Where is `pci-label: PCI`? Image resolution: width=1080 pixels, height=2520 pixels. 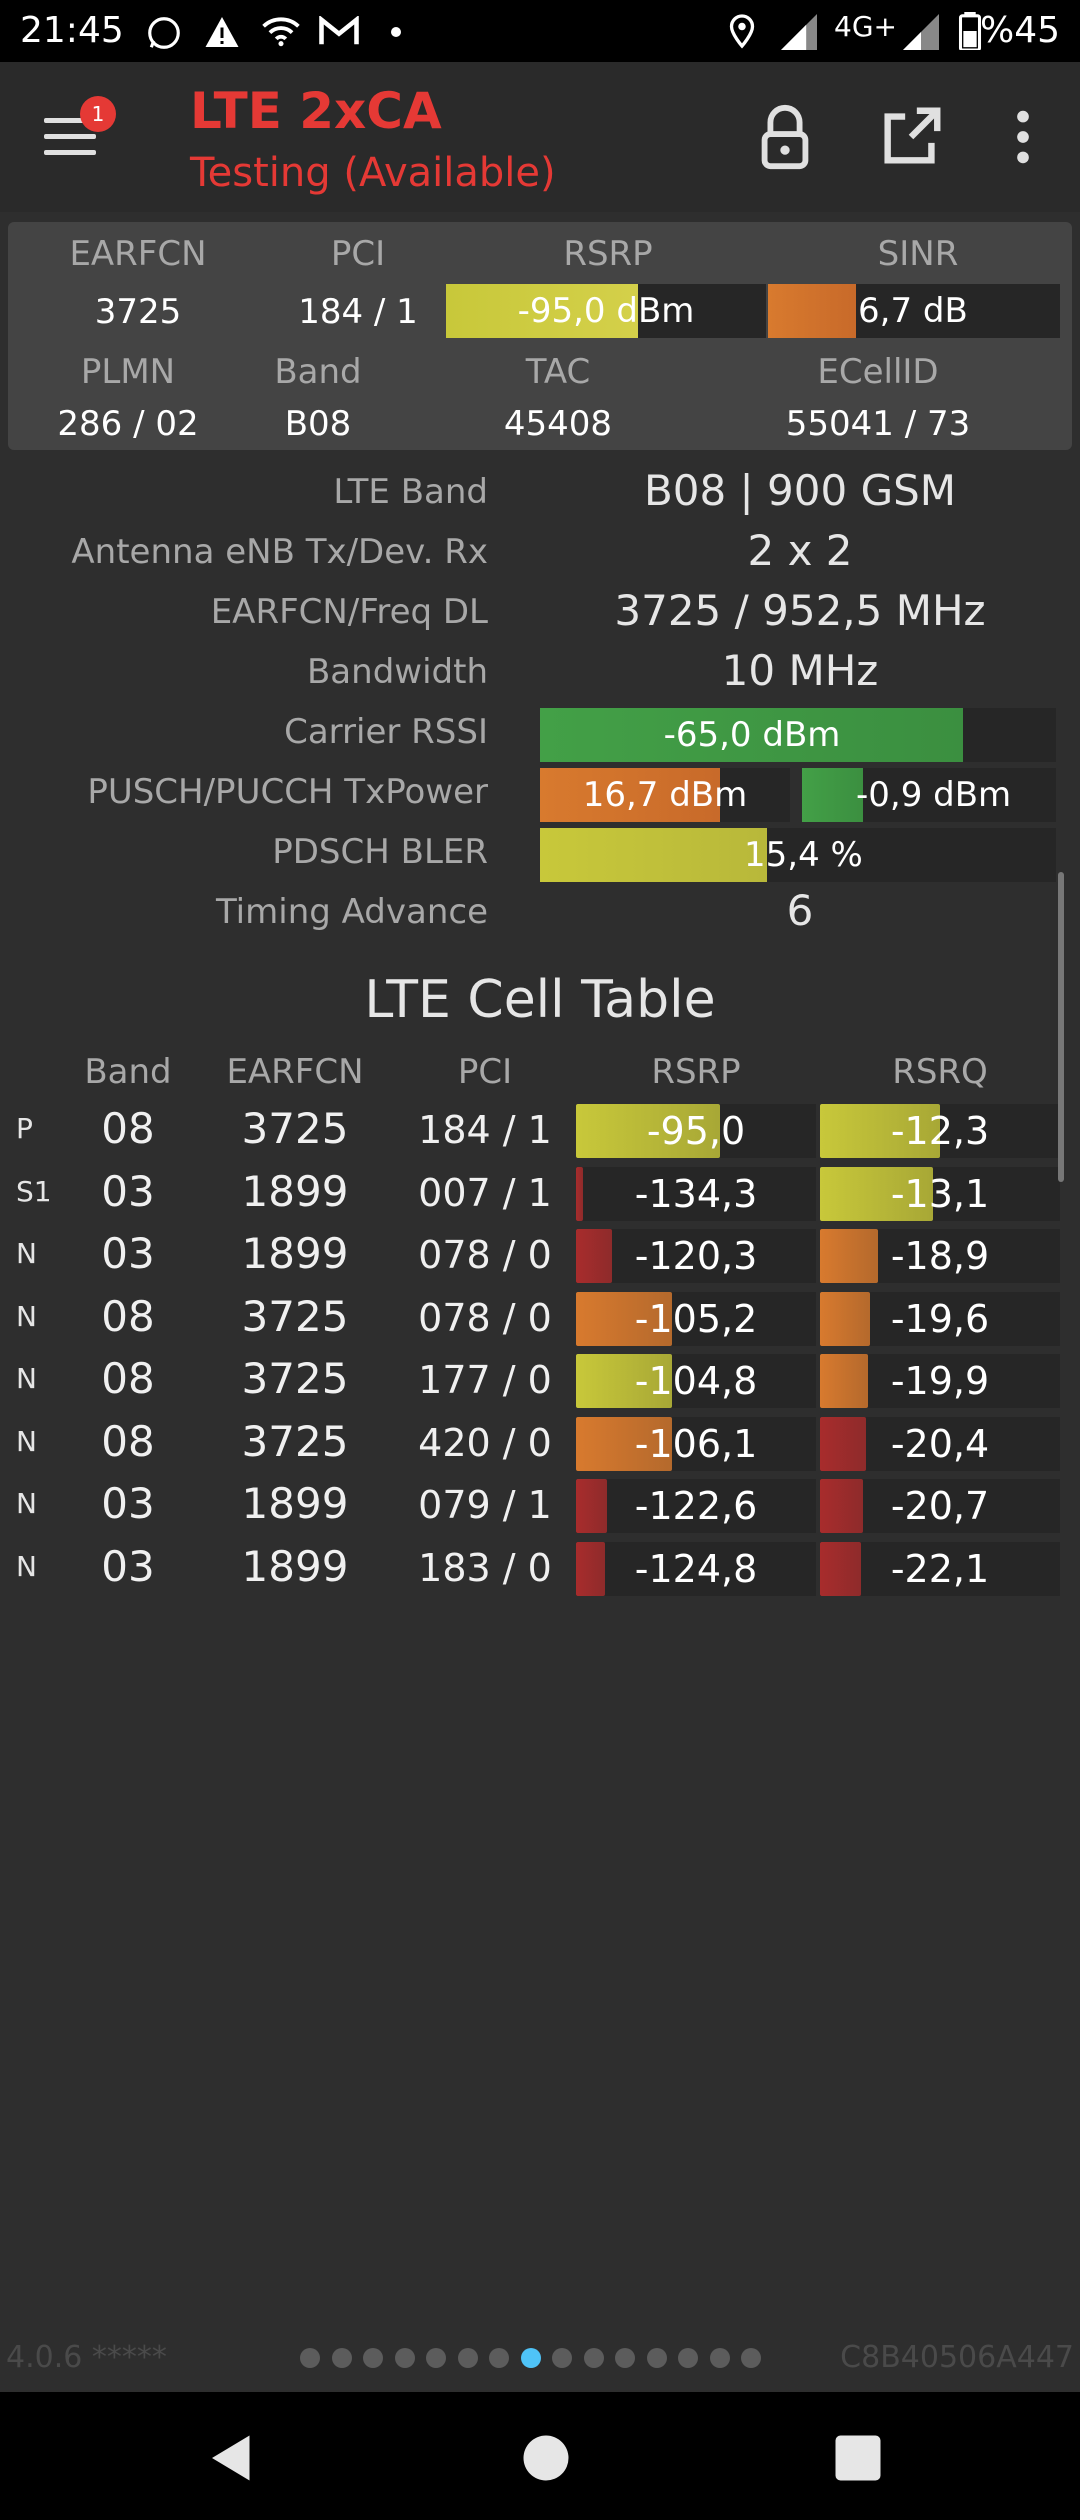 pci-label: PCI is located at coordinates (358, 254).